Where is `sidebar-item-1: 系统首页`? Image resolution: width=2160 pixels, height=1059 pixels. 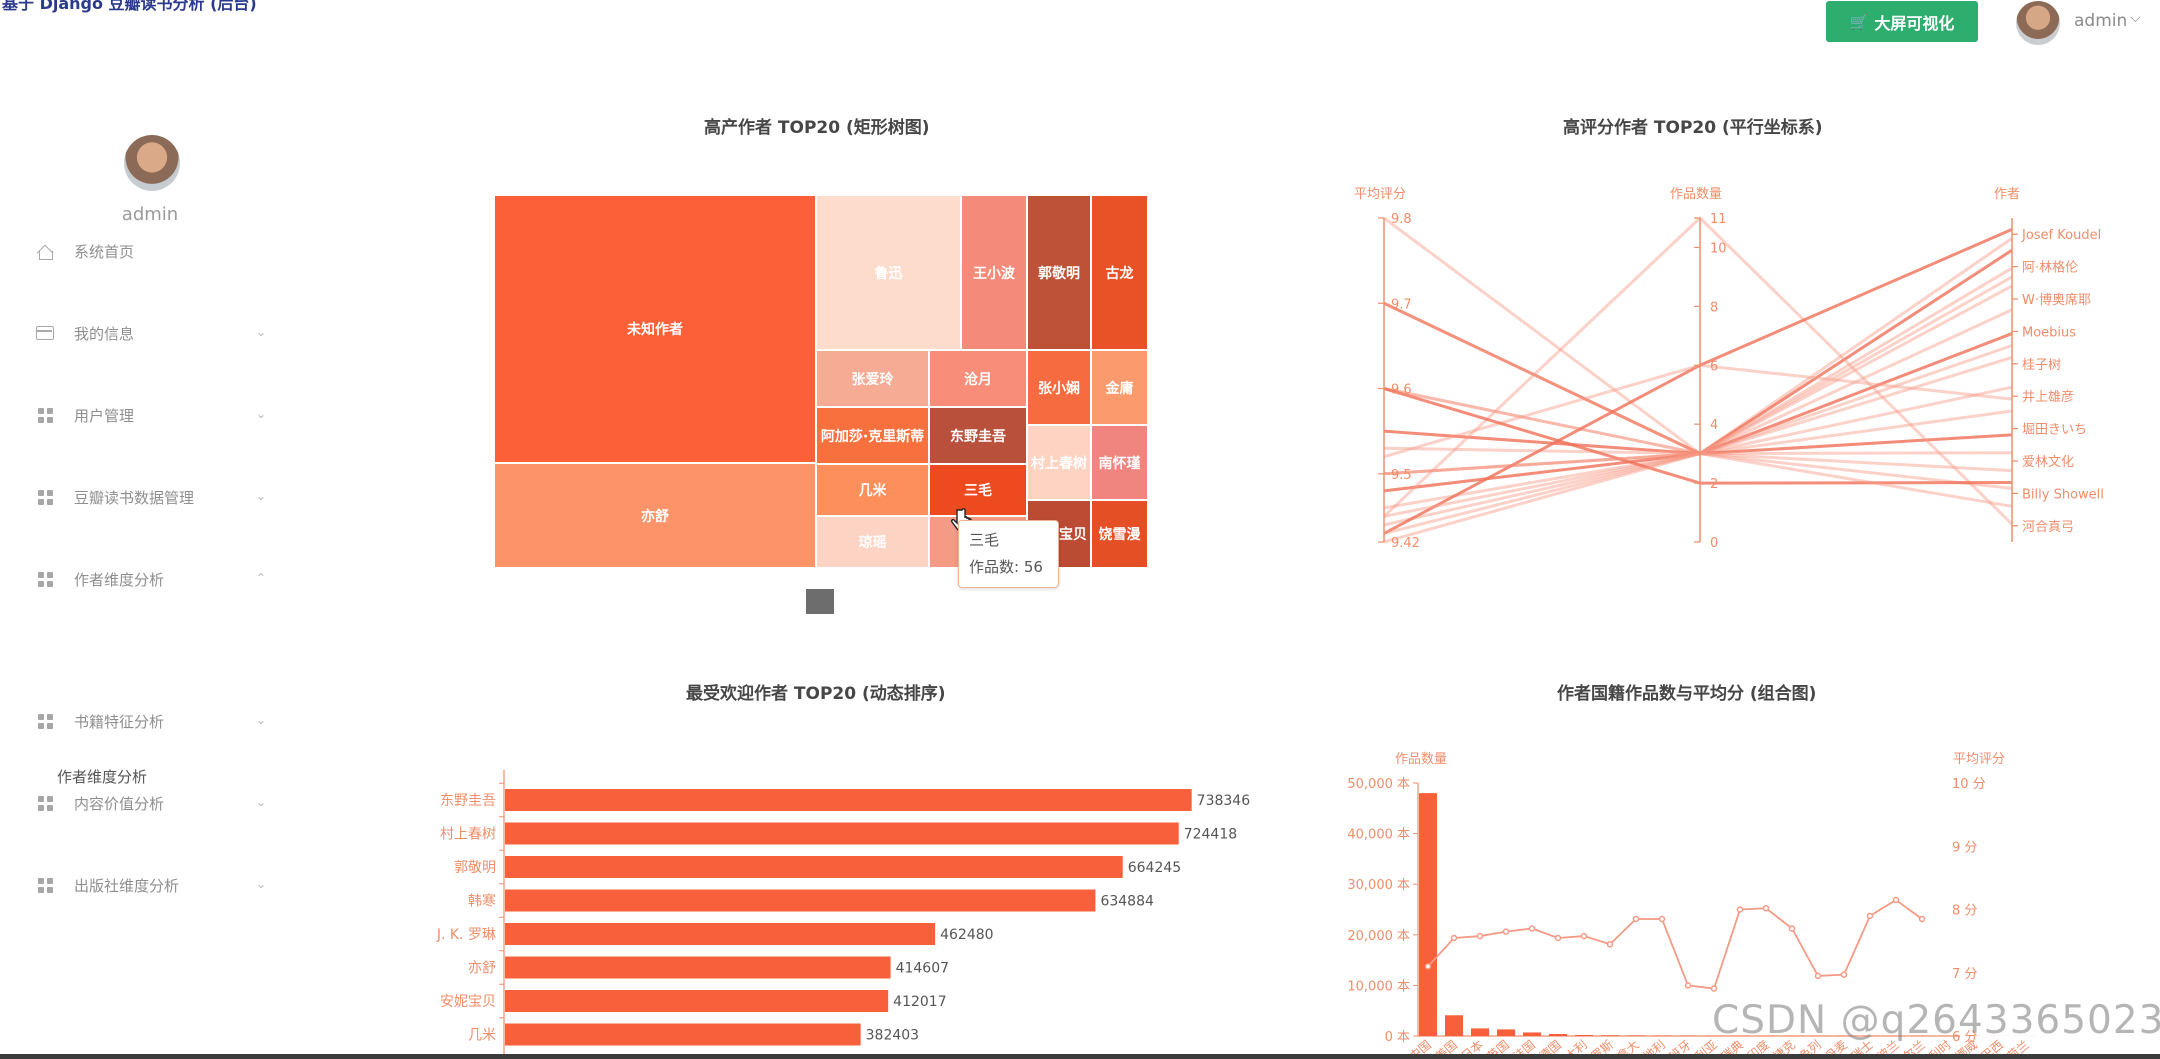 sidebar-item-1: 系统首页 is located at coordinates (151, 251).